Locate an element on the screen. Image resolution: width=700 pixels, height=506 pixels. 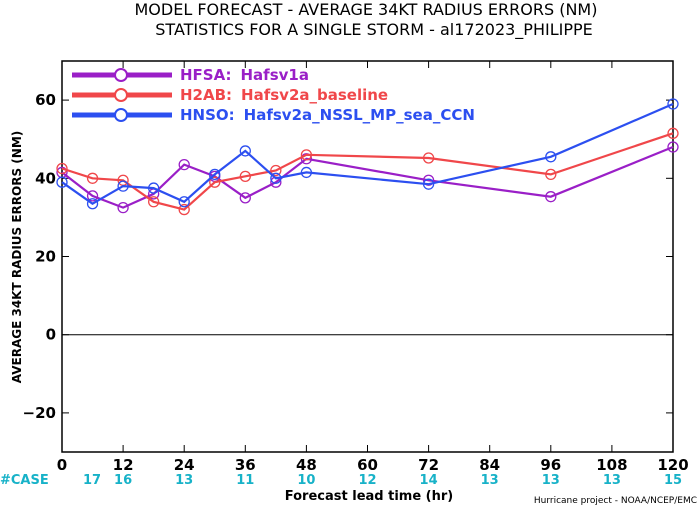
x-tick-label: 48 is located at coordinates (306, 465).